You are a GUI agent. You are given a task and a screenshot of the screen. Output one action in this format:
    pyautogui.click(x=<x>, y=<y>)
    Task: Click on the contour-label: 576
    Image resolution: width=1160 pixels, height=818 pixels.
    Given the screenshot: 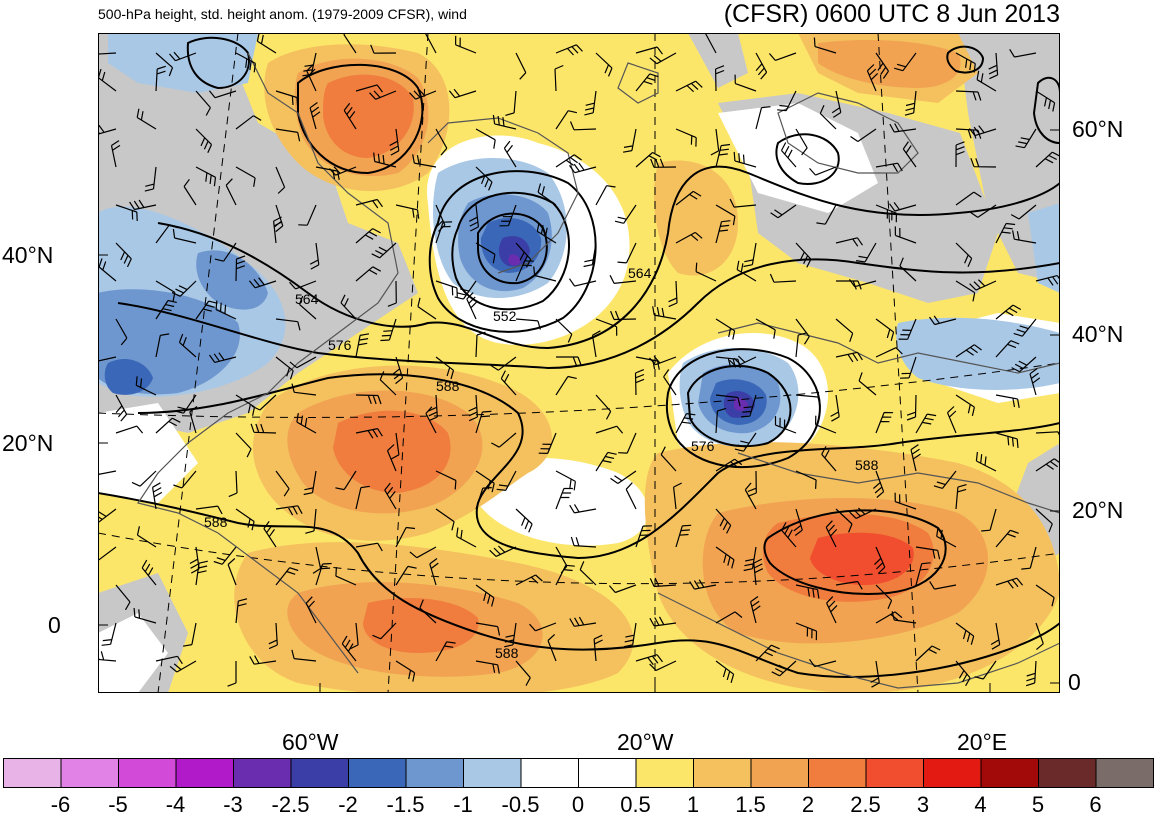 What is the action you would take?
    pyautogui.click(x=703, y=446)
    